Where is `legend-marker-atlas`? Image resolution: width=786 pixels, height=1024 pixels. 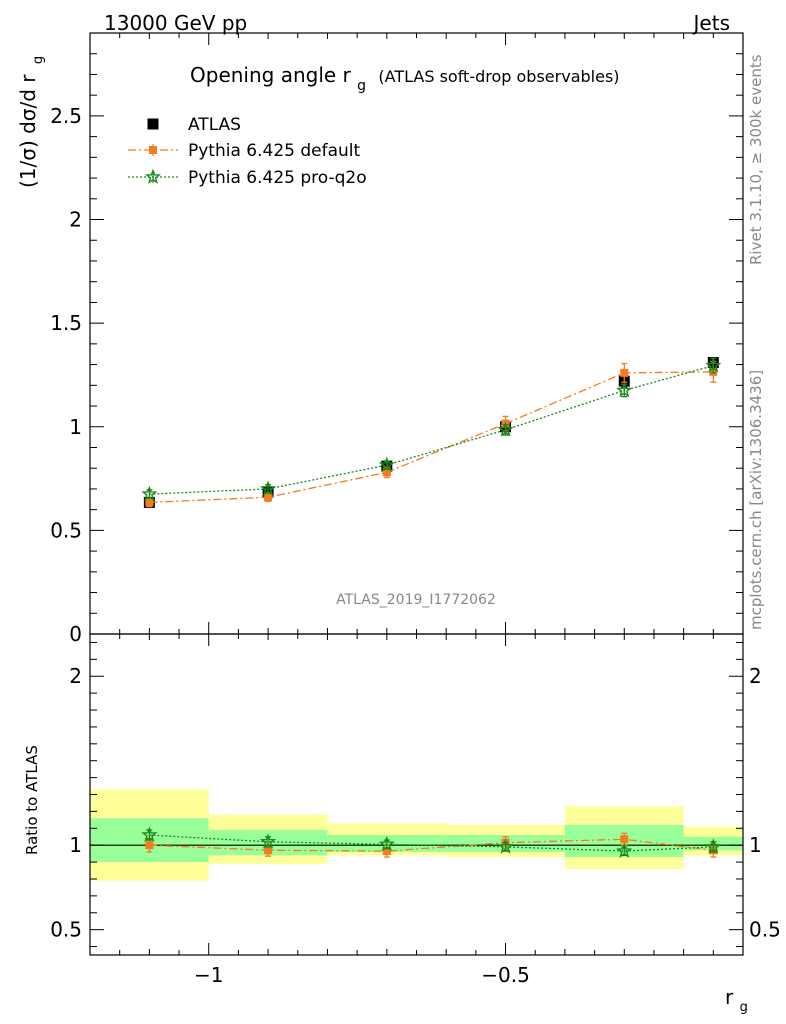 legend-marker-atlas is located at coordinates (153, 124).